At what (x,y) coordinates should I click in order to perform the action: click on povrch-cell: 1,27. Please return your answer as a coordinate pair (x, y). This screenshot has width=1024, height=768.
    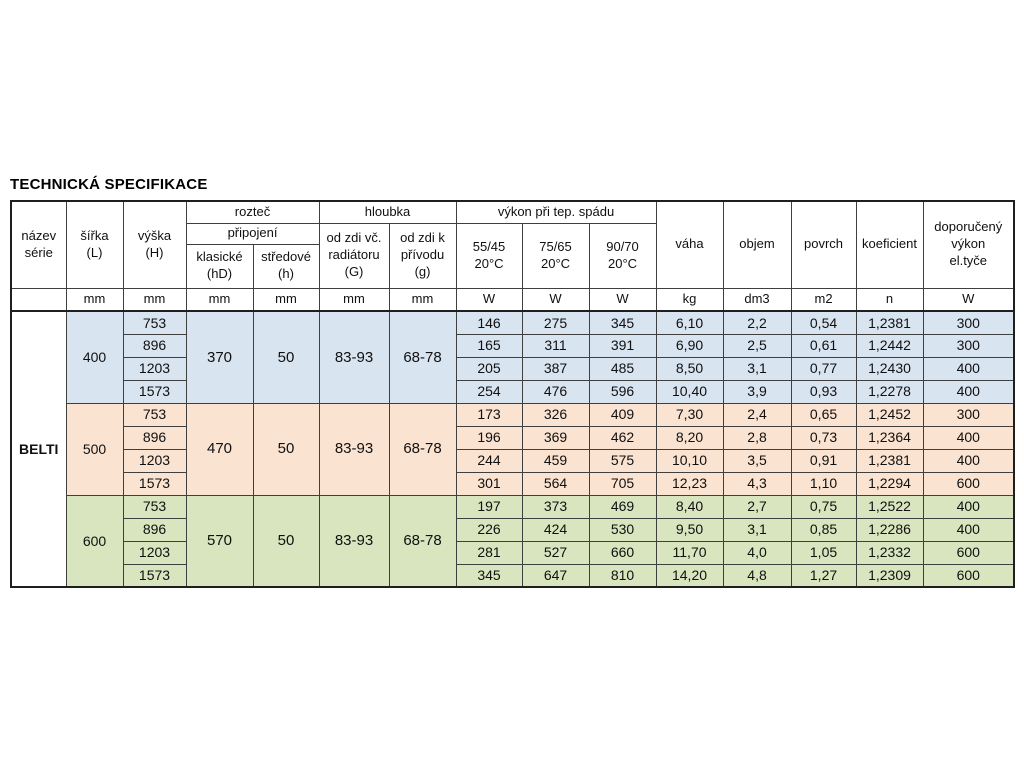
    Looking at the image, I should click on (823, 575).